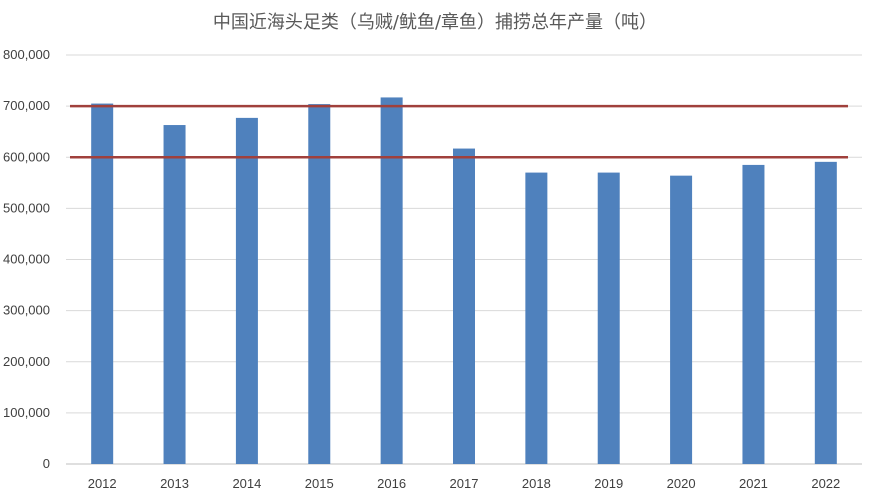 Image resolution: width=875 pixels, height=499 pixels. What do you see at coordinates (102, 483) in the screenshot?
I see `x-tick-label: 2012` at bounding box center [102, 483].